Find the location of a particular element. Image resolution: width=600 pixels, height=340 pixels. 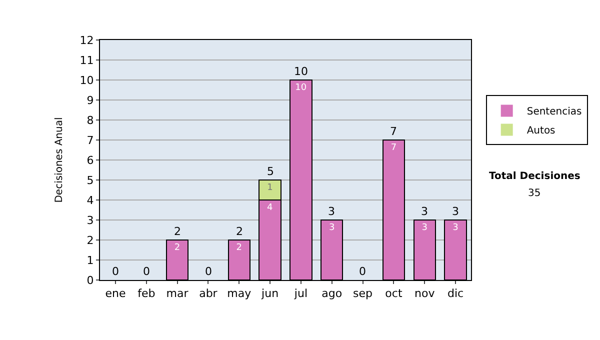

x-tick-label: abr is located at coordinates (208, 293).